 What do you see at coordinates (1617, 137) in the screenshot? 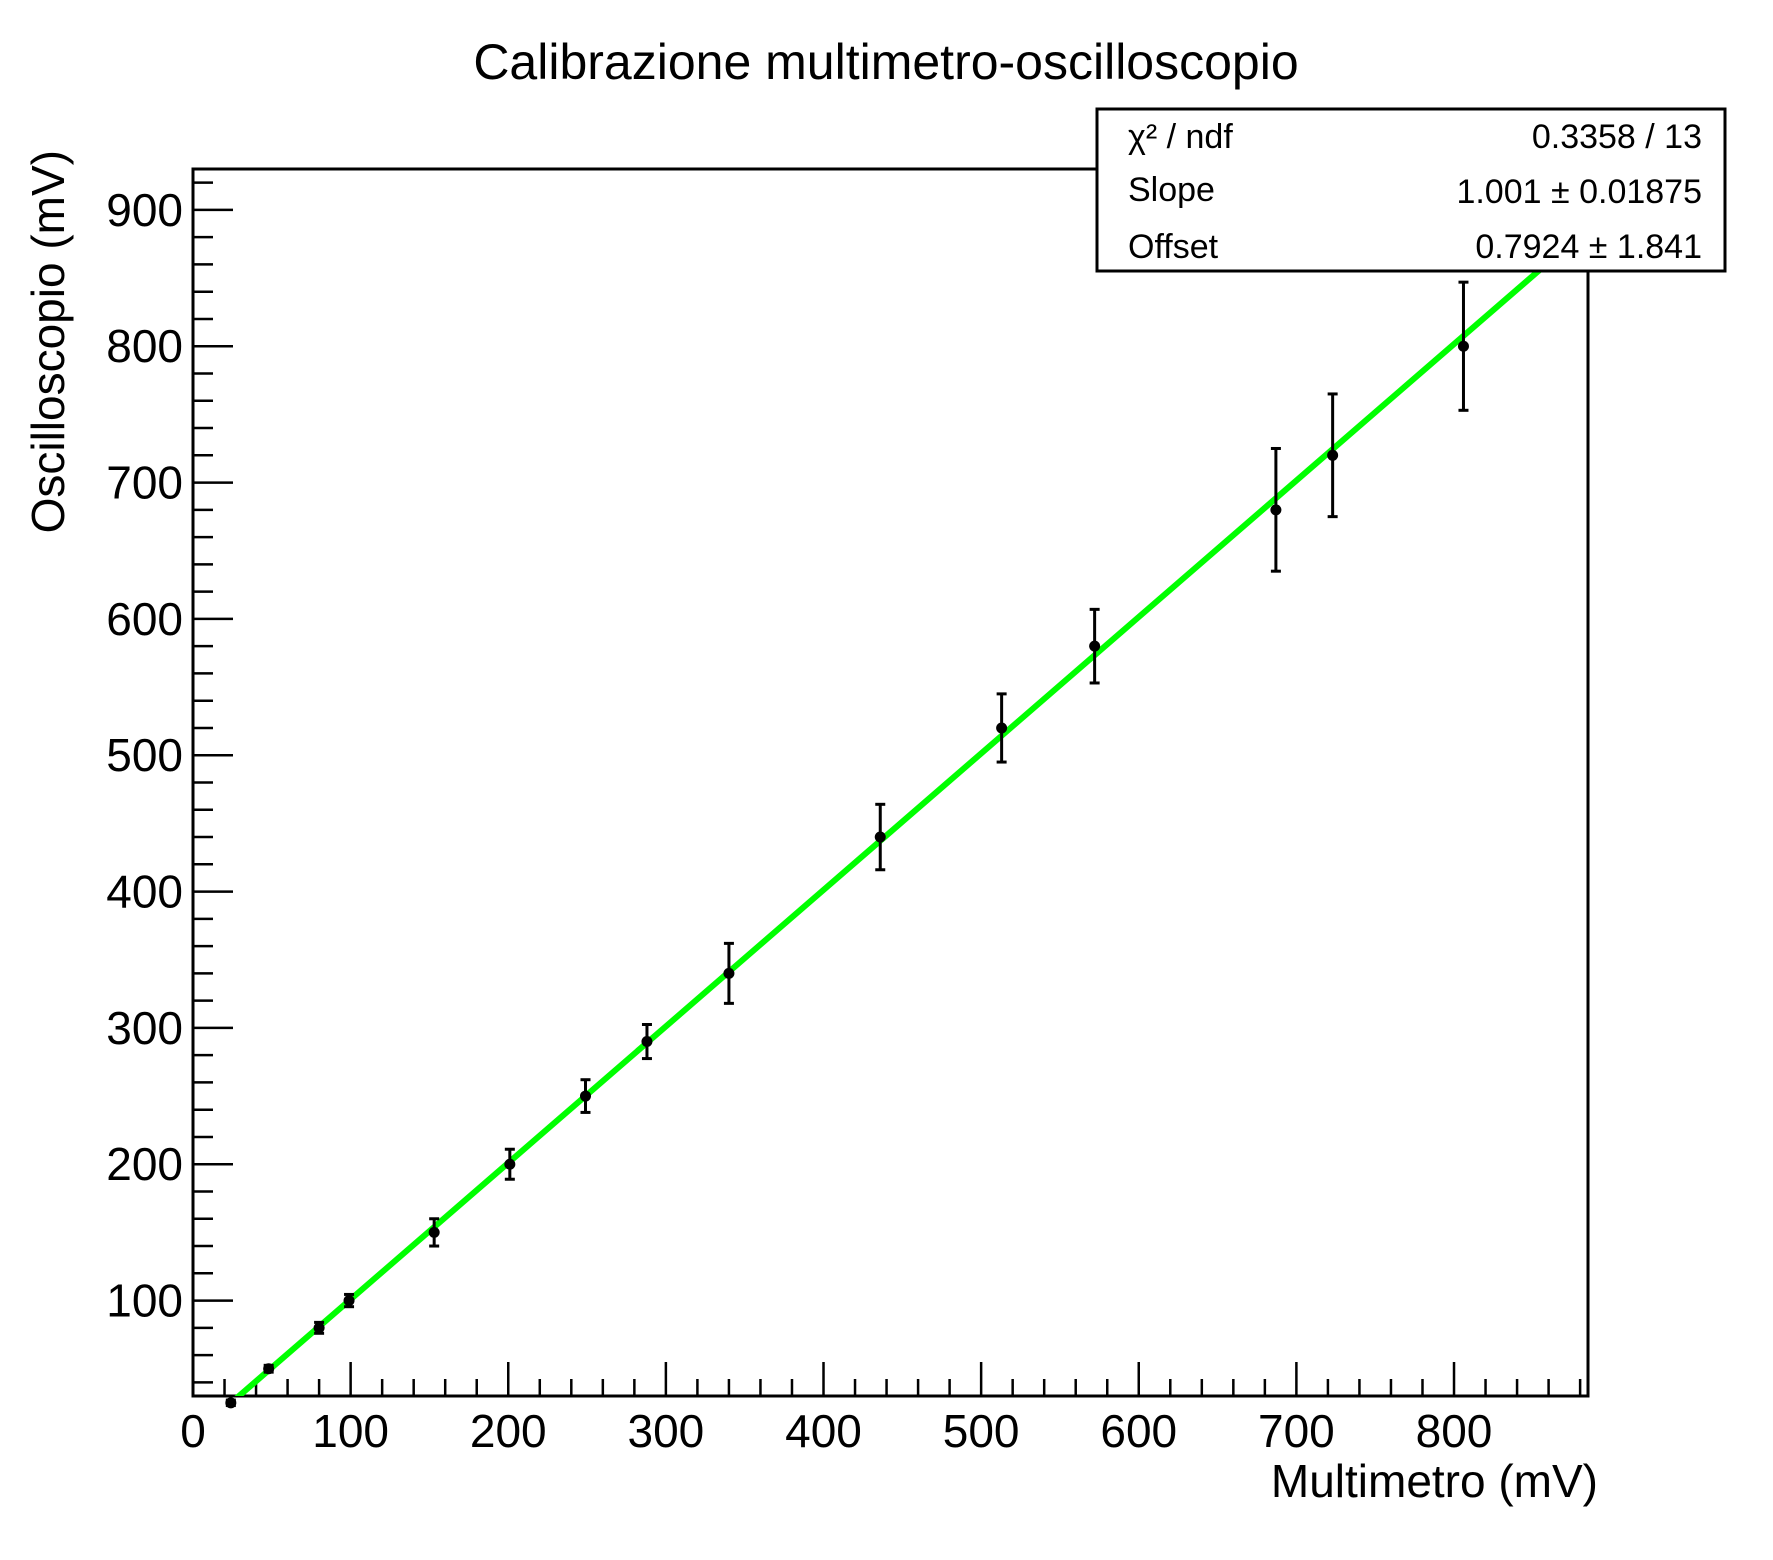
I see `stats-chi2-value: 0.3358 / 13` at bounding box center [1617, 137].